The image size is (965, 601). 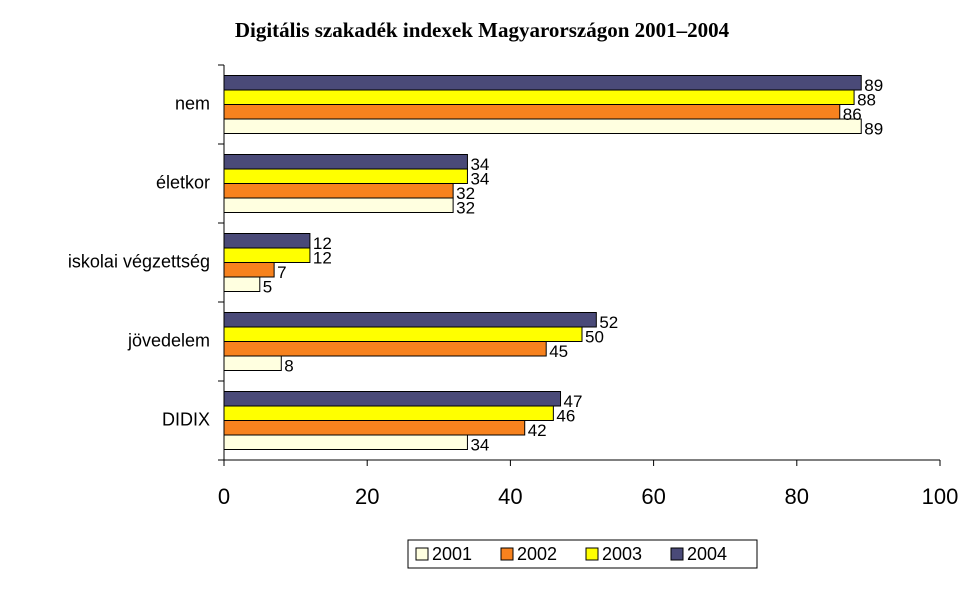 I want to click on value-label: 42, so click(x=537, y=430).